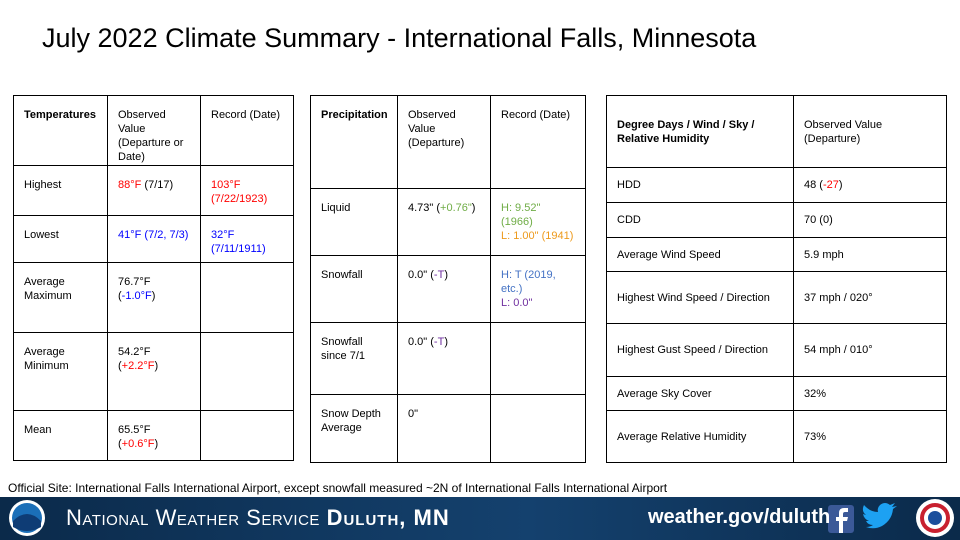  I want to click on website: weather.gov/duluth, so click(739, 517).